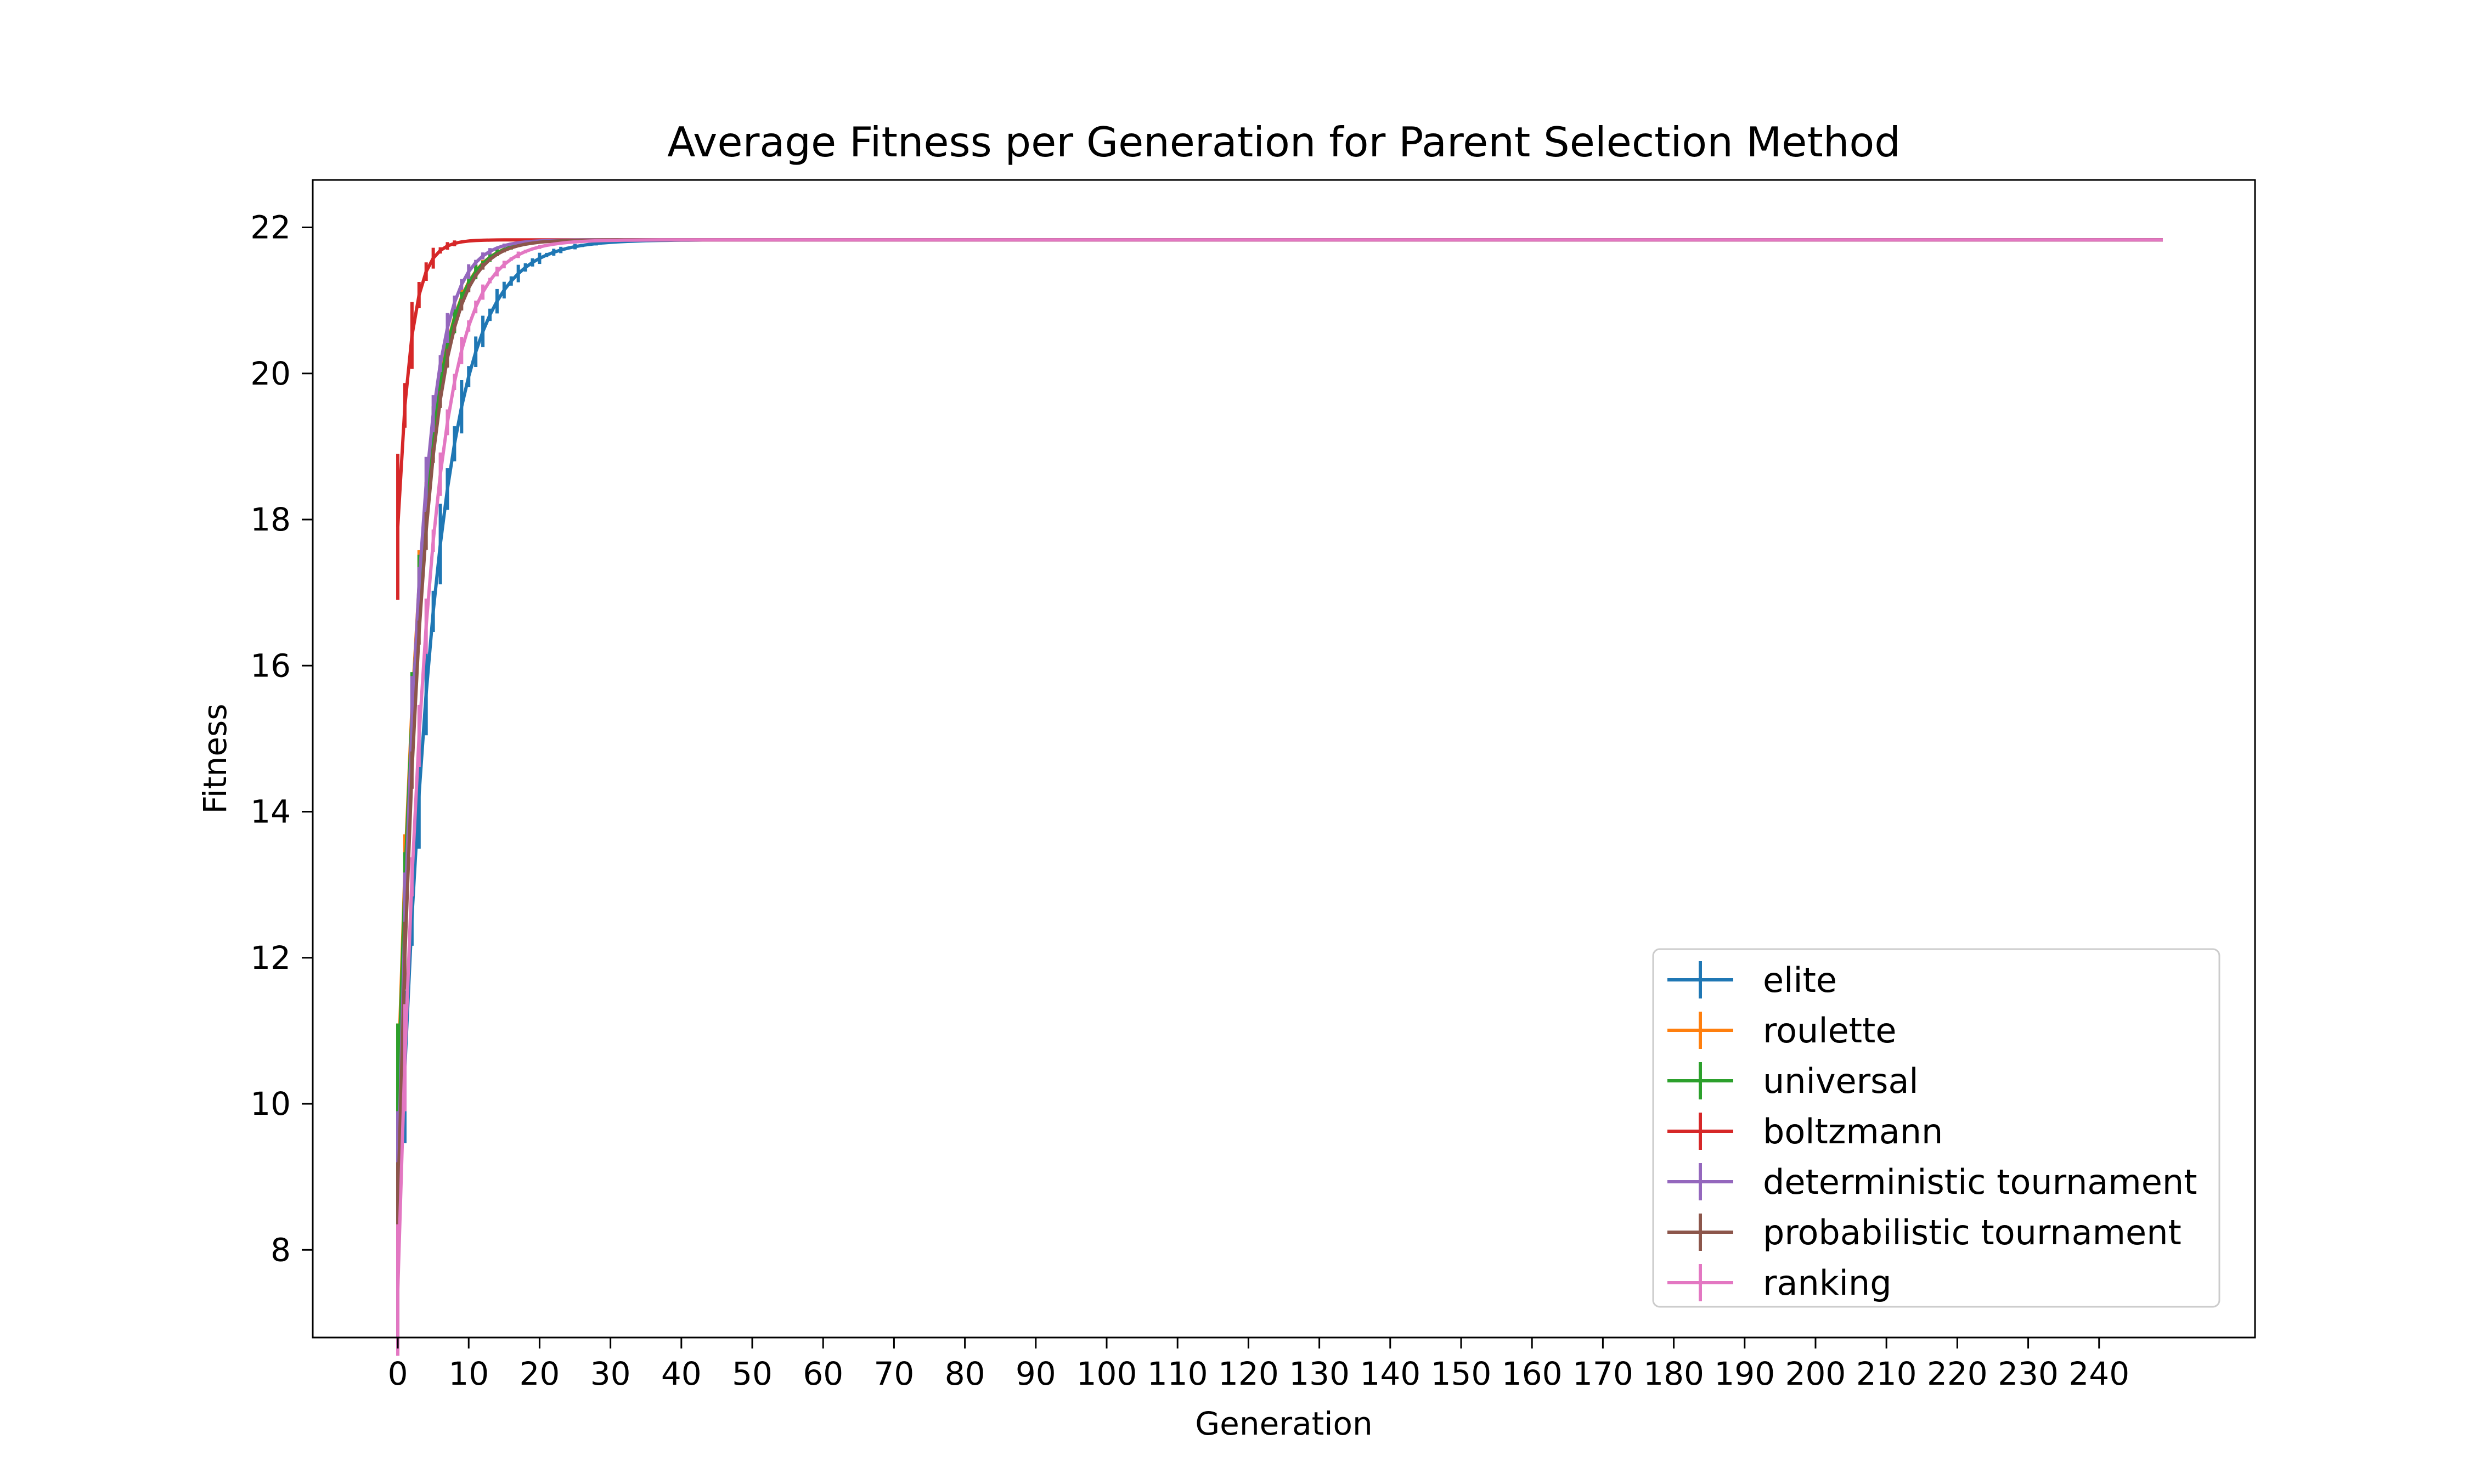 The image size is (2469, 1484). I want to click on x-tick-label: 120, so click(1248, 1373).